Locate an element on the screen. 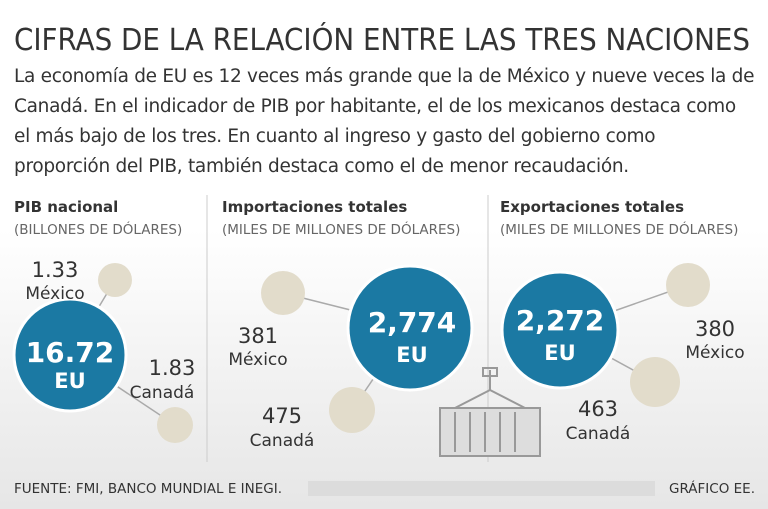 Image resolution: width=768 pixels, height=509 pixels. panel-title: Exportaciones totales is located at coordinates (592, 207).